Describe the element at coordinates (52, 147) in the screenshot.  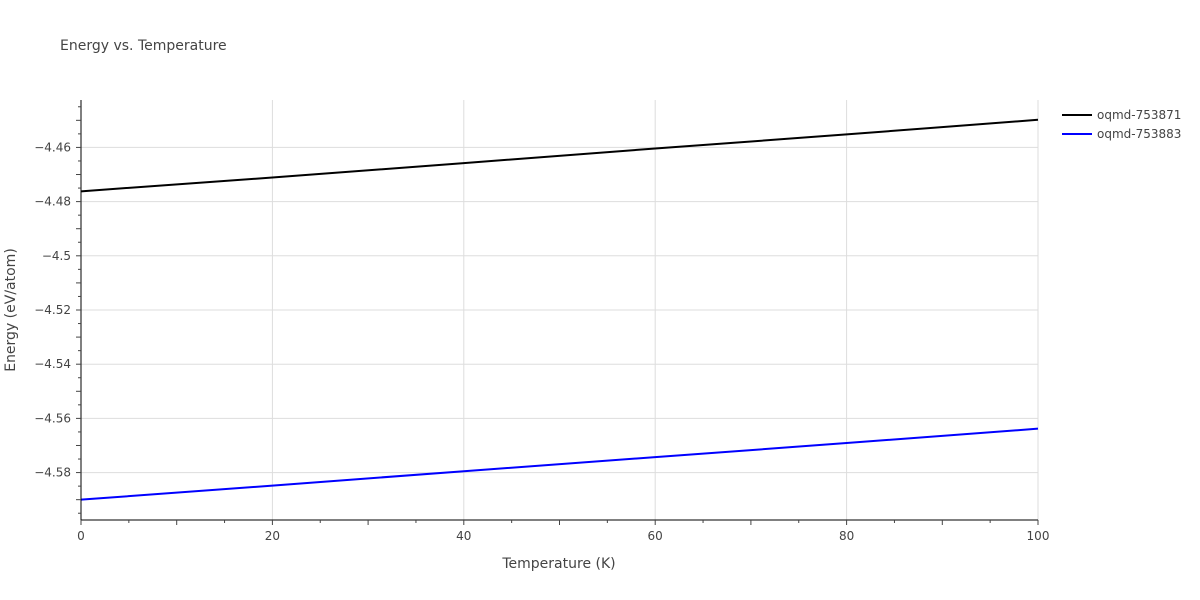
I see `y-tick-label: −4.46` at that location.